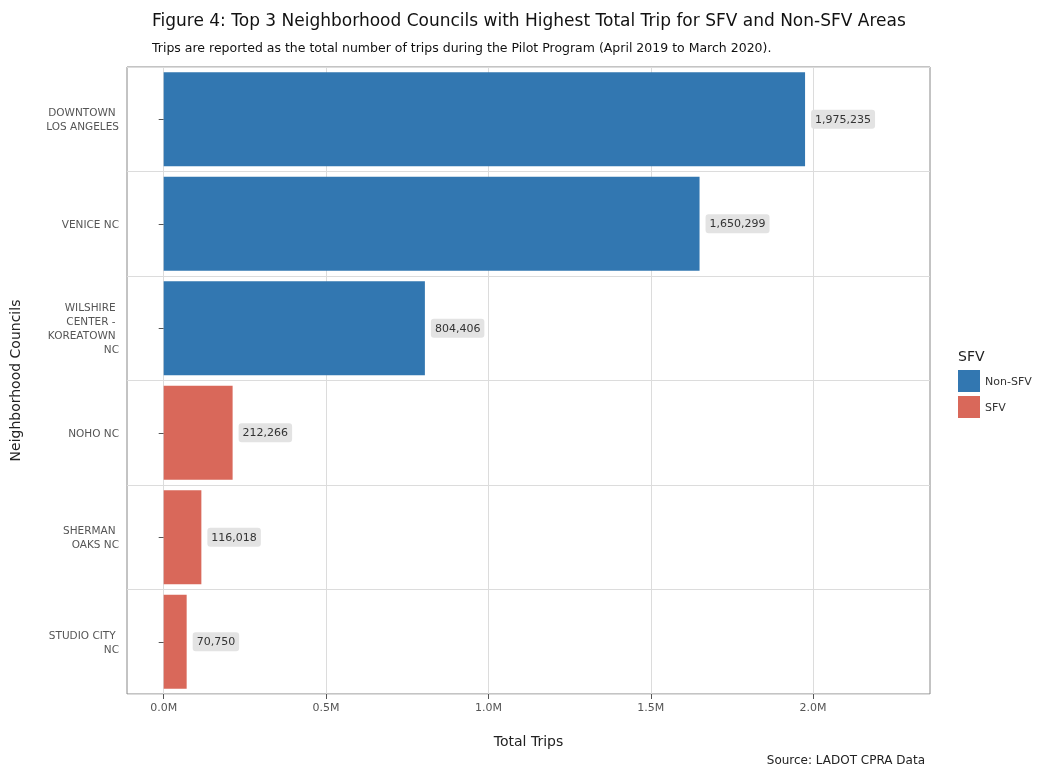  Describe the element at coordinates (813, 707) in the screenshot. I see `x-tick-label: 2.0M` at that location.